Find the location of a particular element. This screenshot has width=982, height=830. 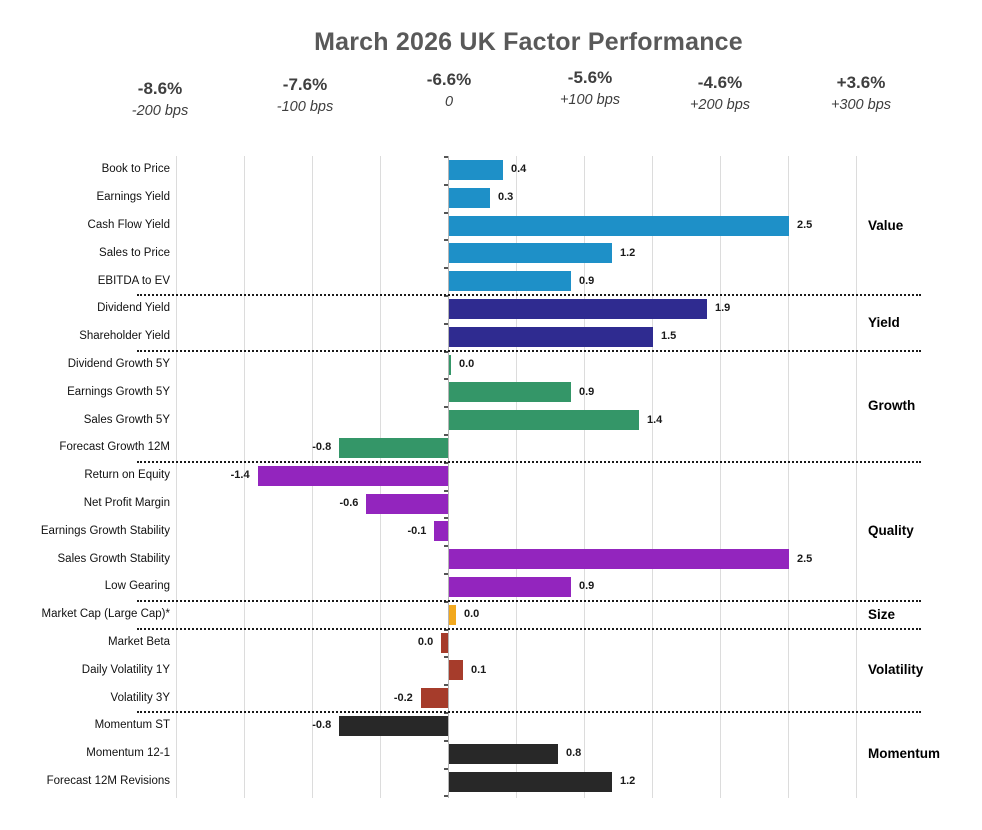

axis-percent-label: -5.6% is located at coordinates (590, 77).